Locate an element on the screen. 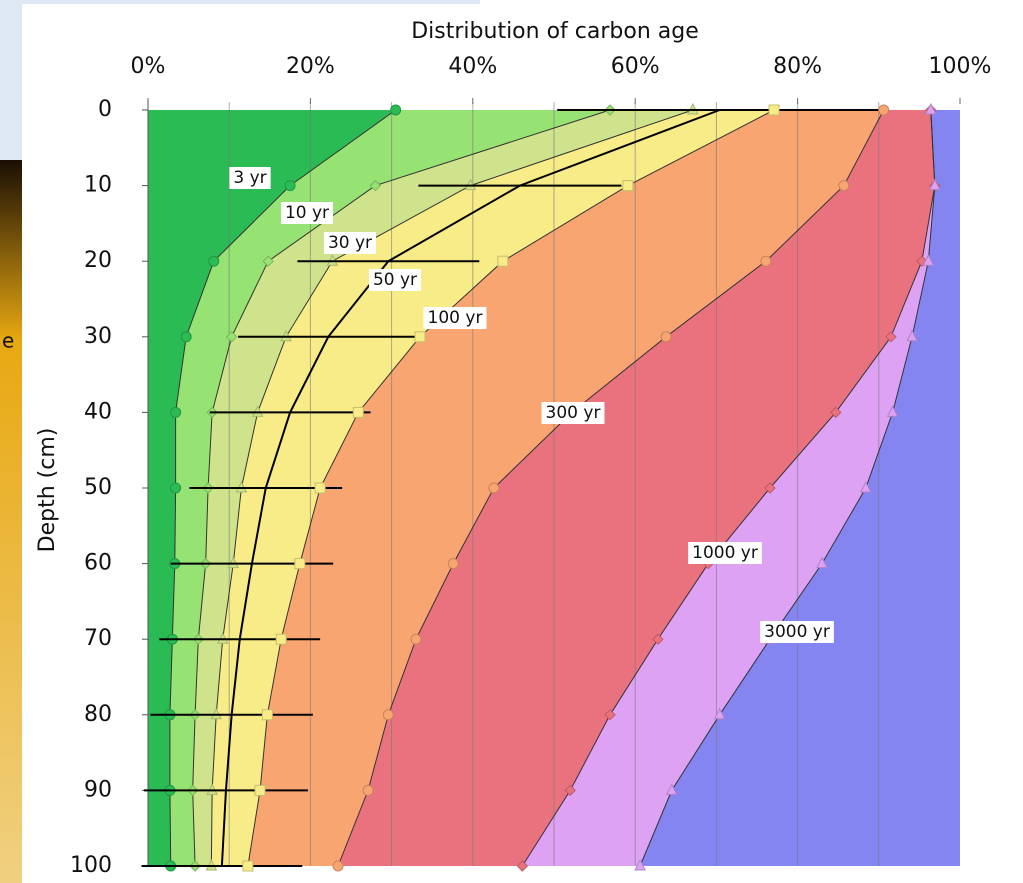 The image size is (1023, 883). series-label-box: 3 yr is located at coordinates (250, 178).